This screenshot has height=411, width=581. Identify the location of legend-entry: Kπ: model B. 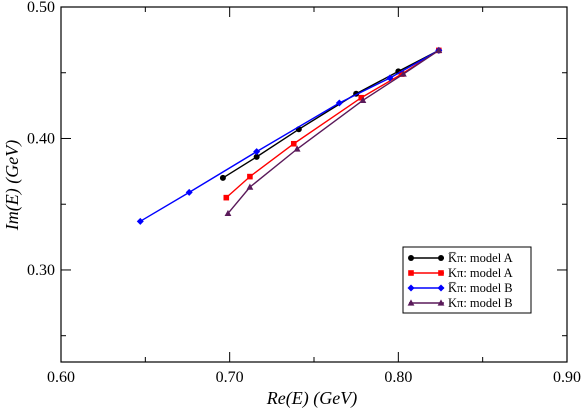
(460, 303).